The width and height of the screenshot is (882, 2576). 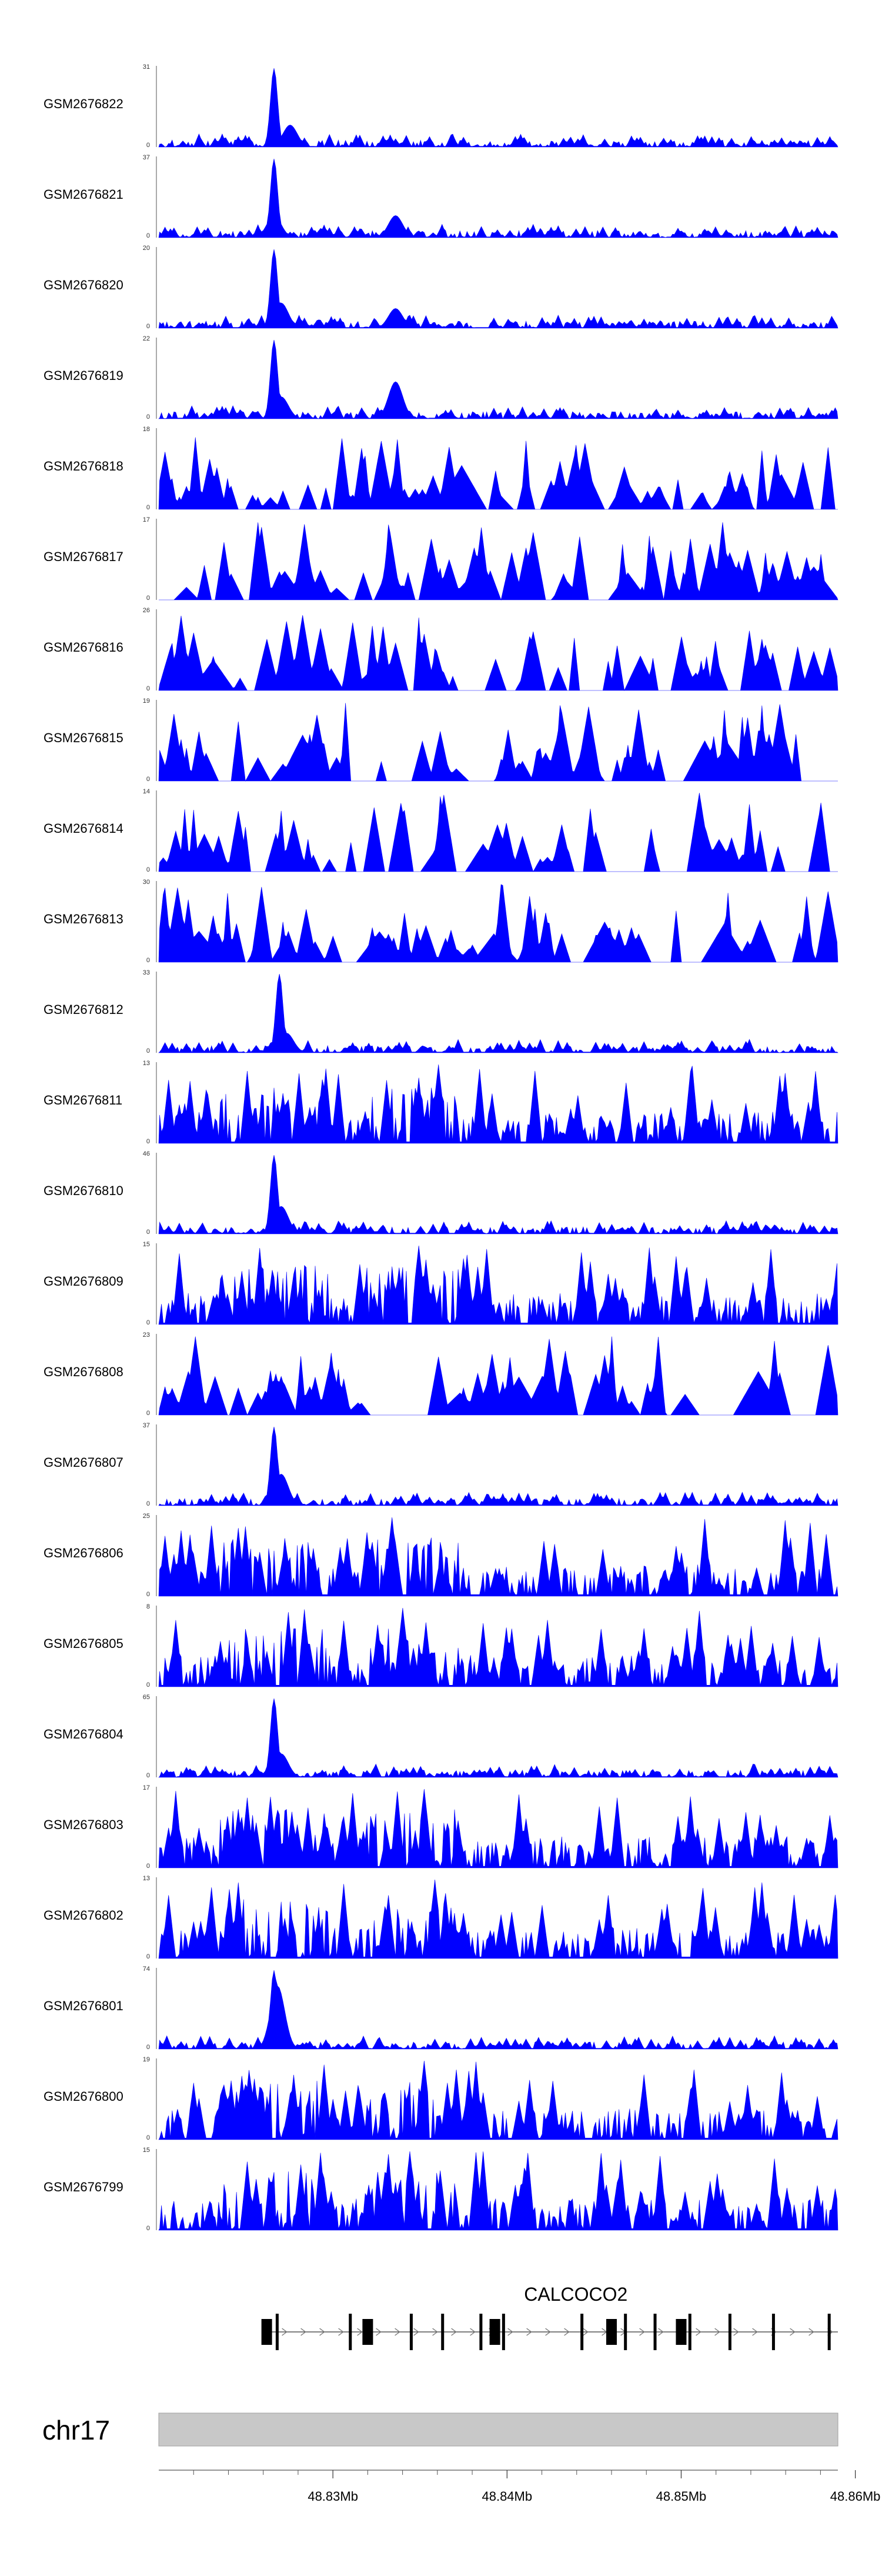 I want to click on track-label: GSM2676821, so click(x=83, y=194).